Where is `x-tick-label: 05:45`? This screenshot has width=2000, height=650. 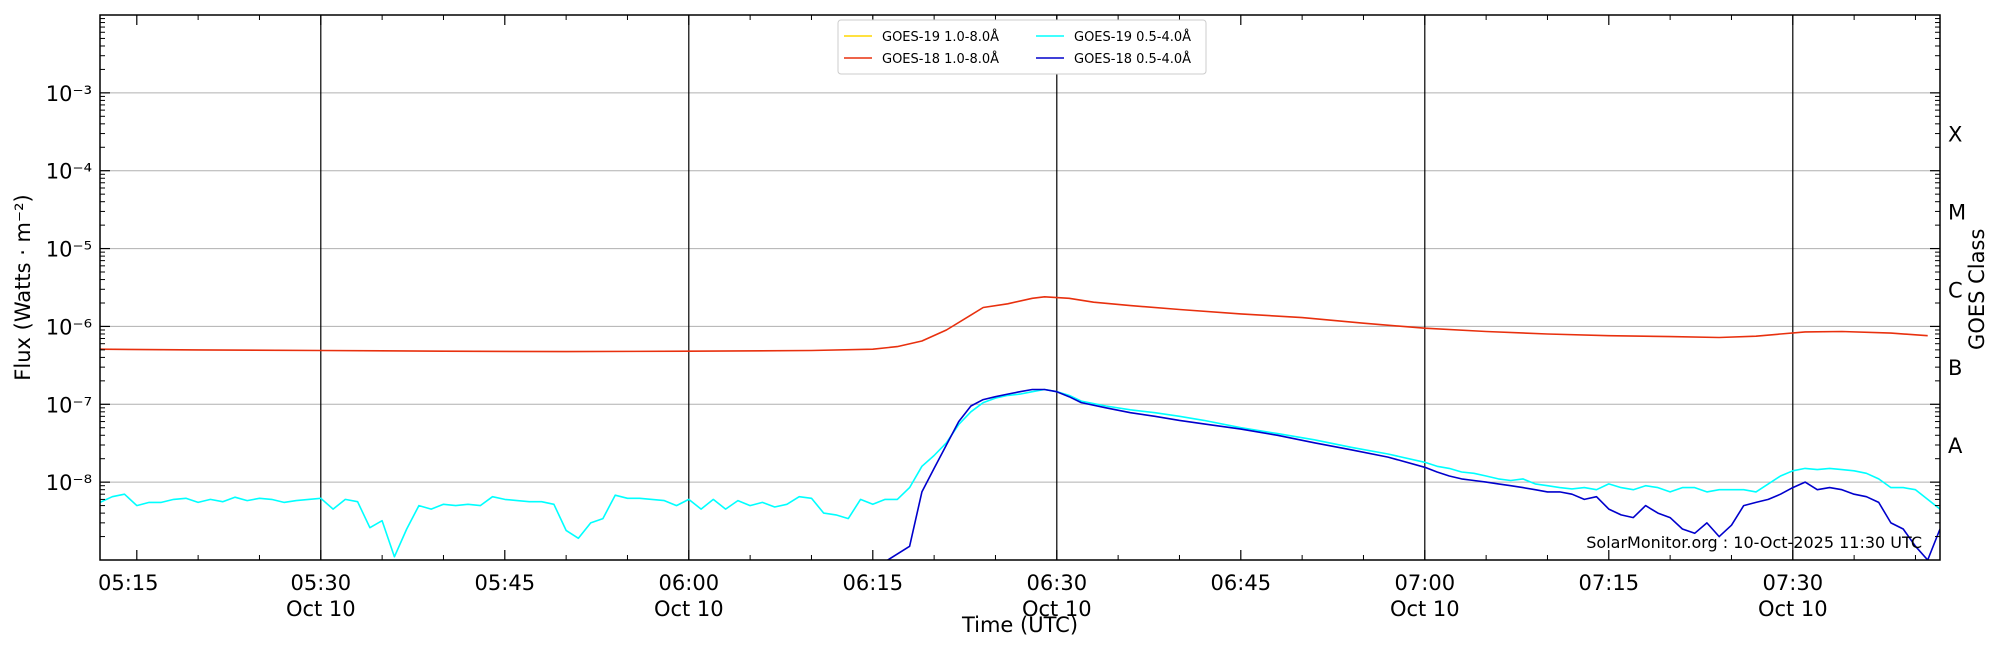 x-tick-label: 05:45 is located at coordinates (505, 583).